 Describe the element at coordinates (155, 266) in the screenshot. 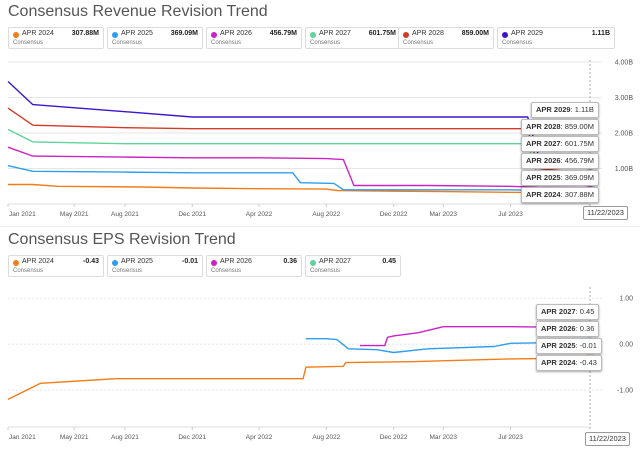

I see `eps-legend-apr-2025: APR 2025 -0.01 Consensus` at that location.